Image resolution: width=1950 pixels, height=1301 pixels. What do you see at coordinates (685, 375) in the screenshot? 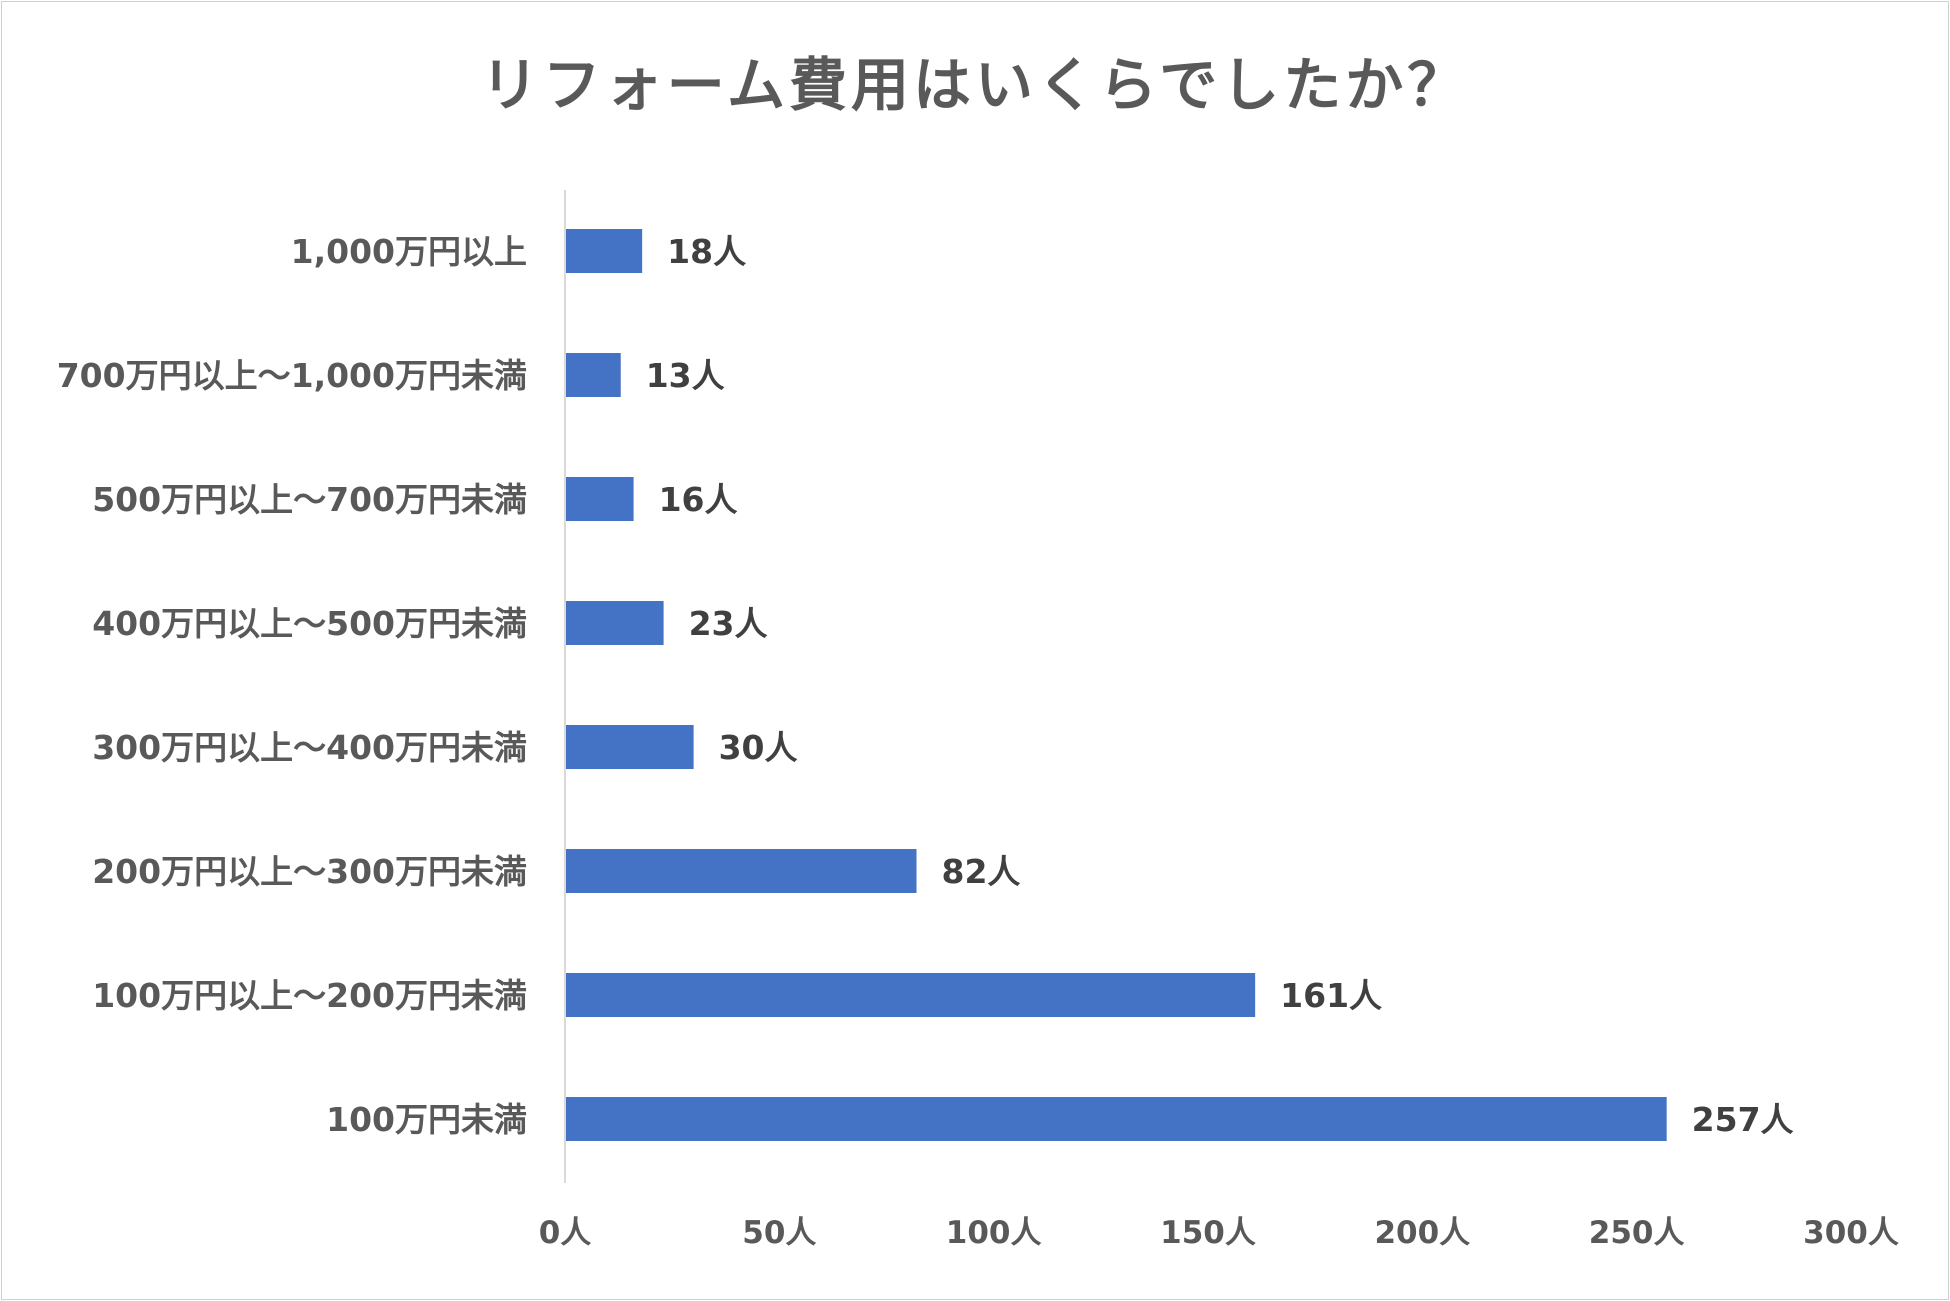
I see `data-label: 13人` at bounding box center [685, 375].